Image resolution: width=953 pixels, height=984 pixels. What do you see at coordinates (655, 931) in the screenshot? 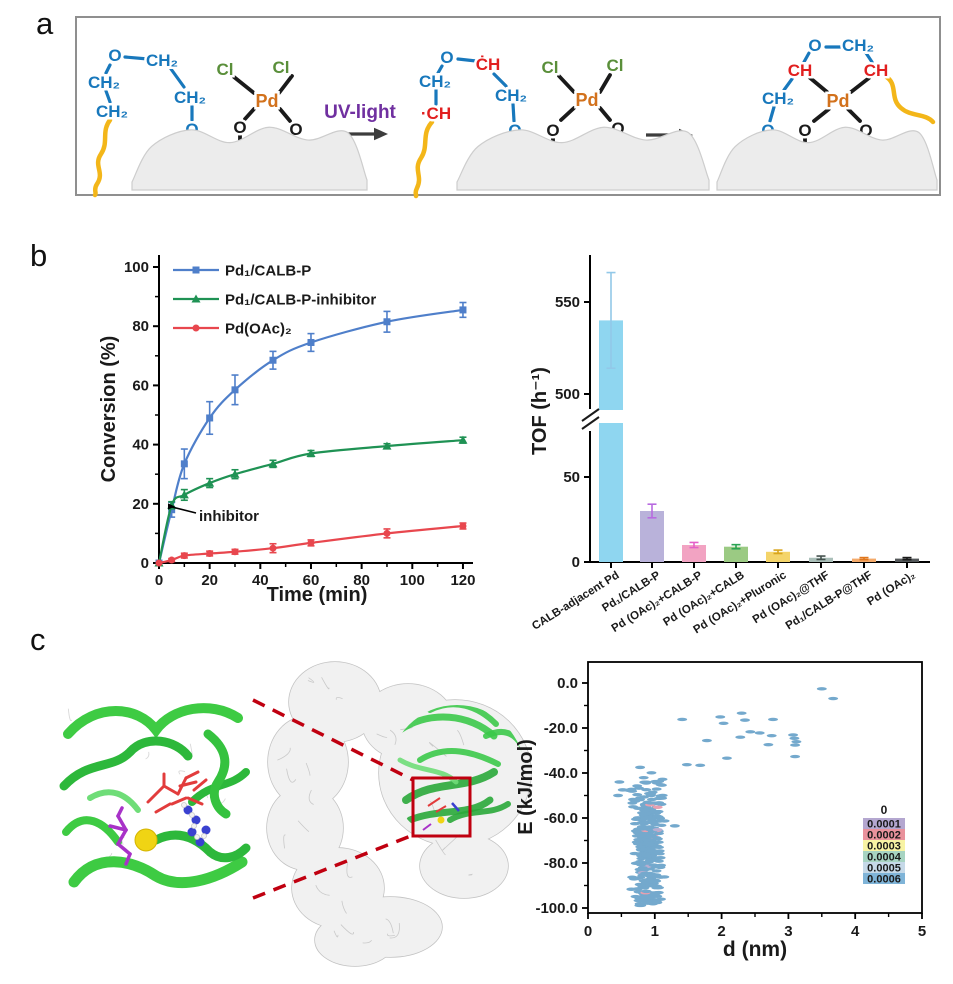
I see `x-tick-label: 1` at bounding box center [655, 931].